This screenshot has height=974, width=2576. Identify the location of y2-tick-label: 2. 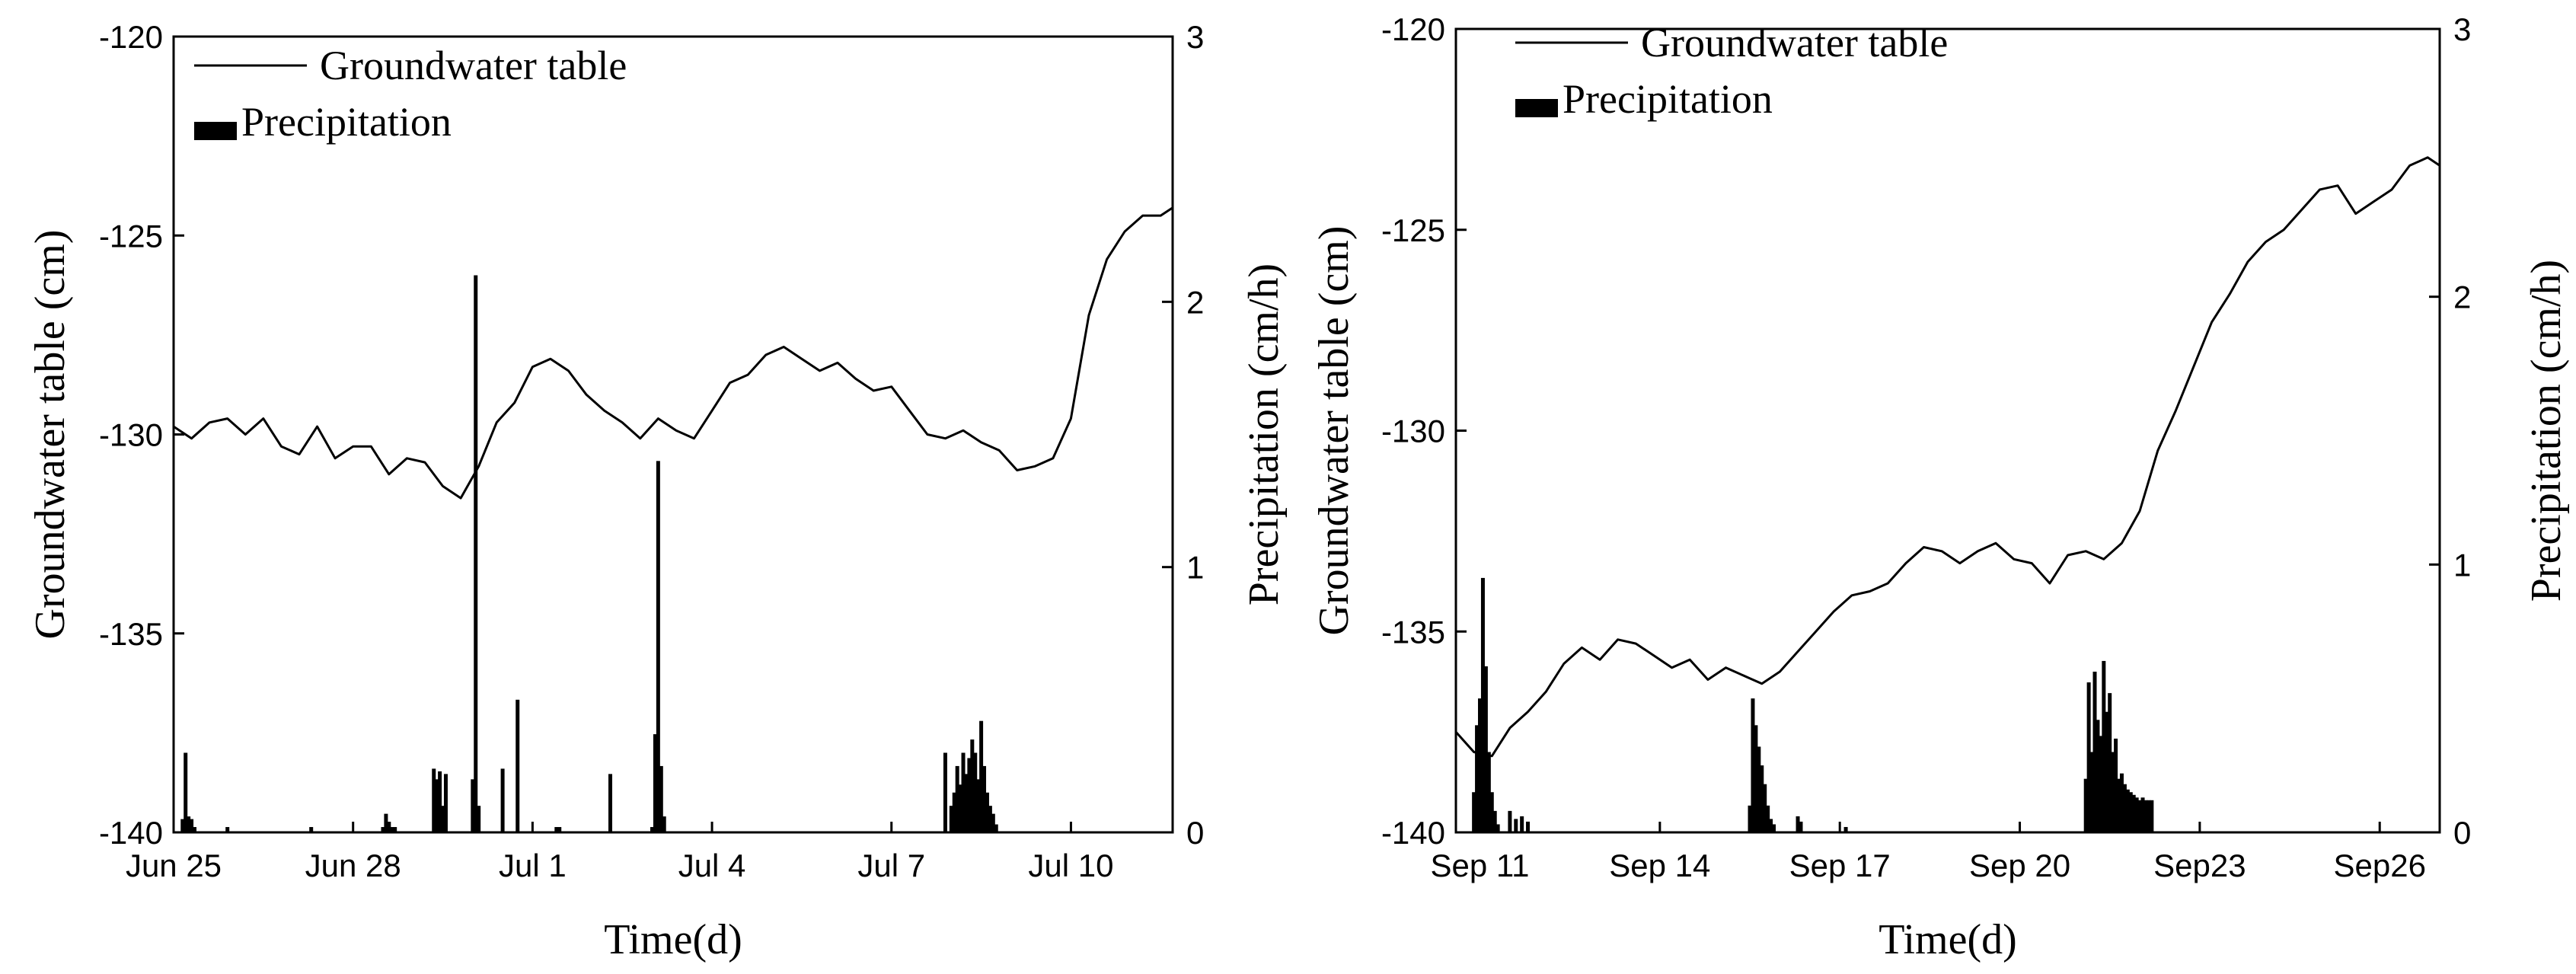
(2462, 297).